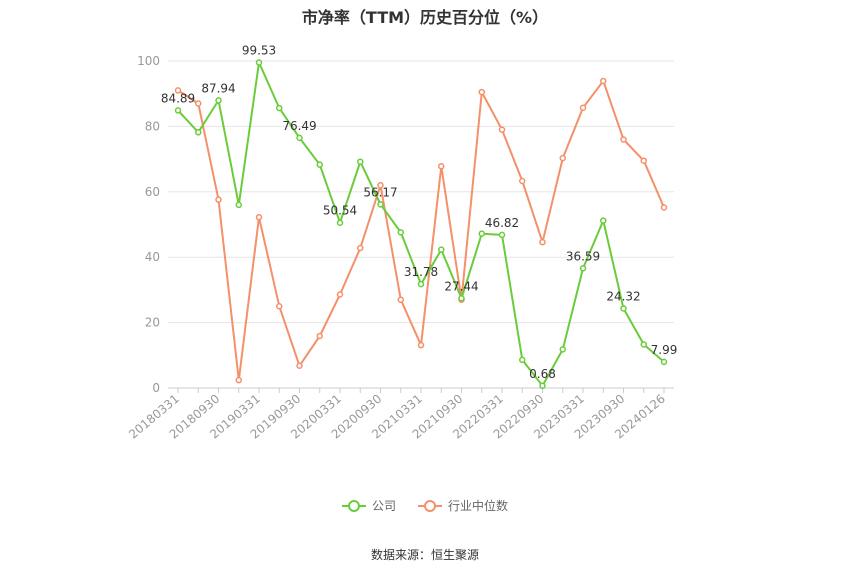  I want to click on data-label-company: 7.99, so click(664, 350).